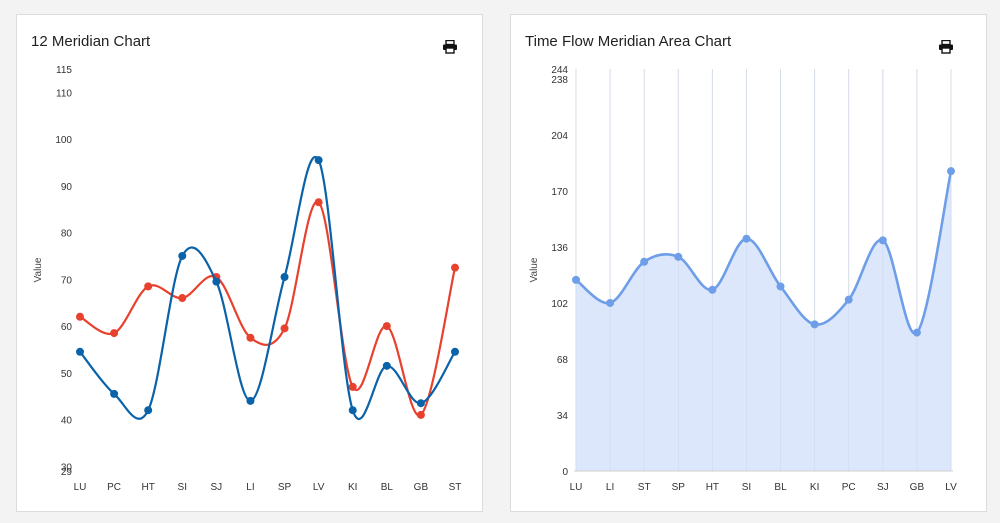  I want to click on y-tick-label: 30, so click(67, 467).